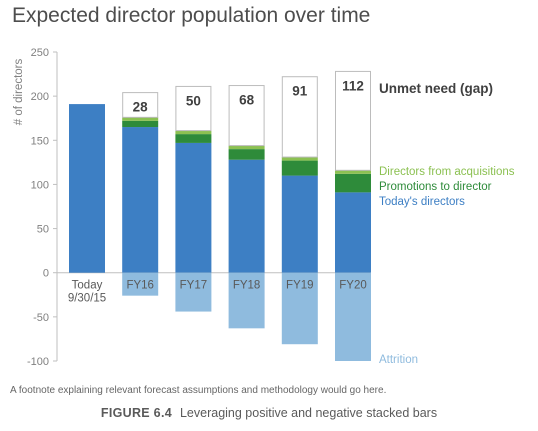  I want to click on label-attrition: Attrition, so click(398, 360).